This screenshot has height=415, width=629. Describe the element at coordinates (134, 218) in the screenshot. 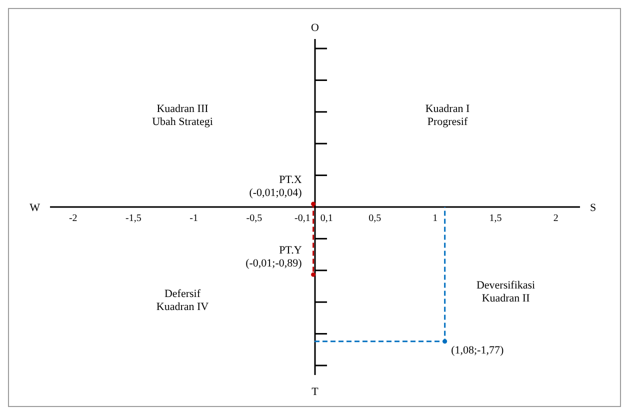

I see `x-tick-label: -1,5` at that location.